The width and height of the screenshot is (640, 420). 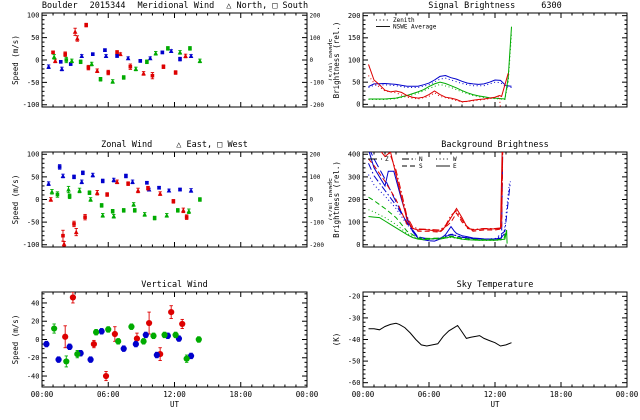 What do you see at coordinates (415, 27) in the screenshot?
I see `axis-text: NSWE Average` at bounding box center [415, 27].